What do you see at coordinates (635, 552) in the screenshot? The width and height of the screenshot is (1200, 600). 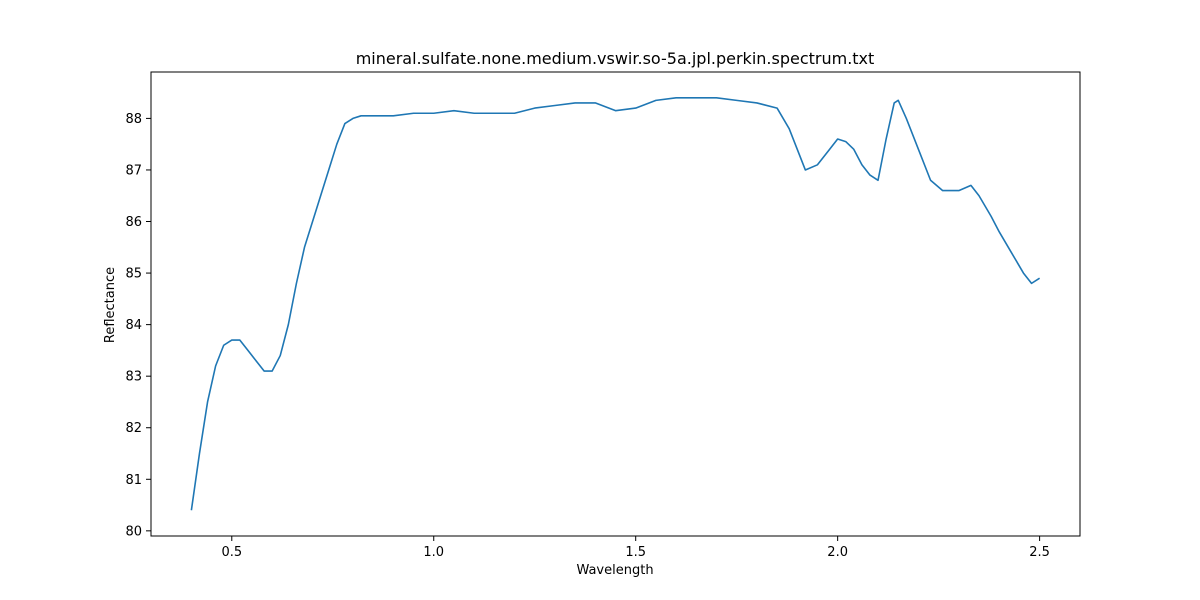 I see `x-tick-label: 1.5` at bounding box center [635, 552].